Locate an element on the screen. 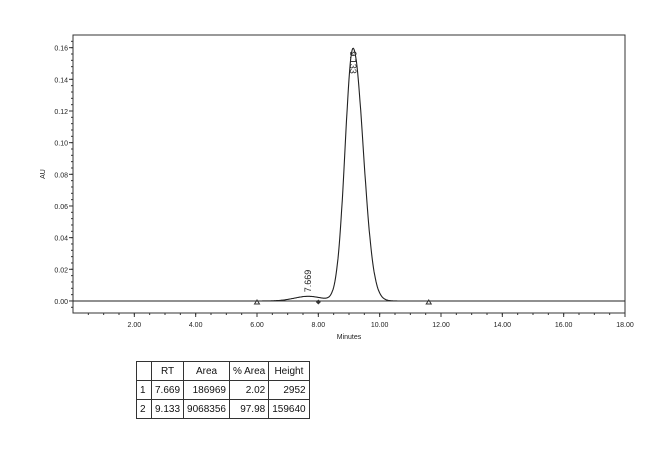 The image size is (664, 452). cell: 7.669 is located at coordinates (167, 390).